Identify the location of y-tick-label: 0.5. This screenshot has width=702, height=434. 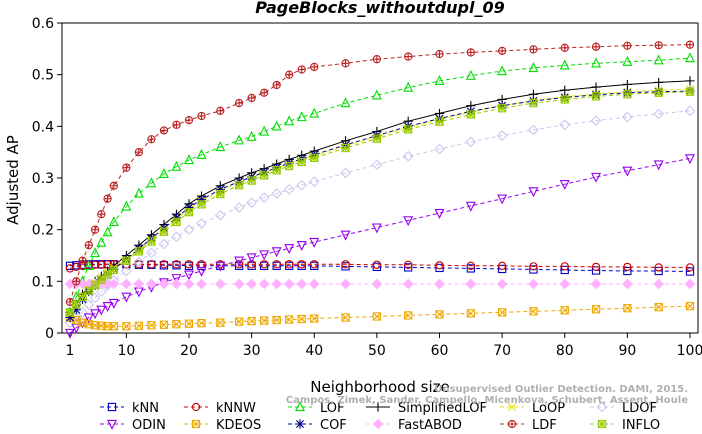
(43, 76).